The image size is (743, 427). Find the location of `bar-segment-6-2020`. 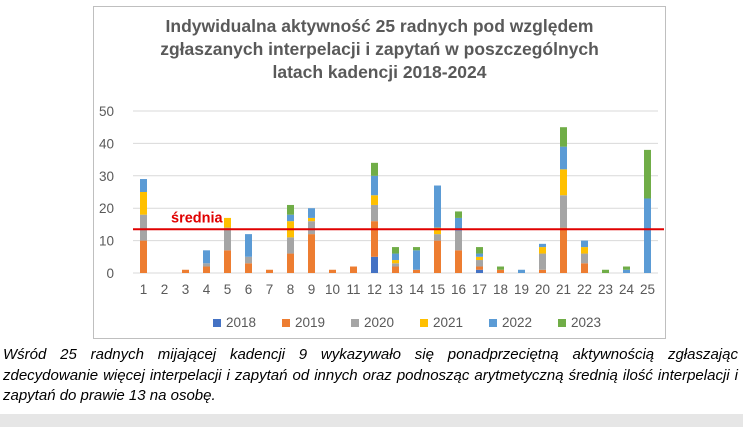

bar-segment-6-2020 is located at coordinates (248, 260).